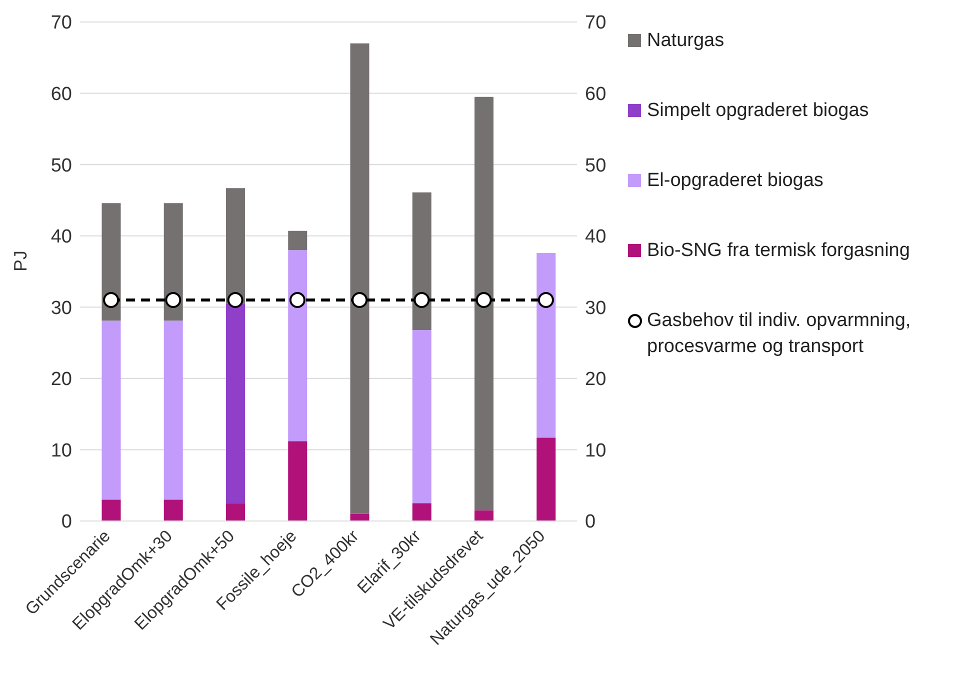  Describe the element at coordinates (595, 23) in the screenshot. I see `y2-tick-label: 70` at that location.